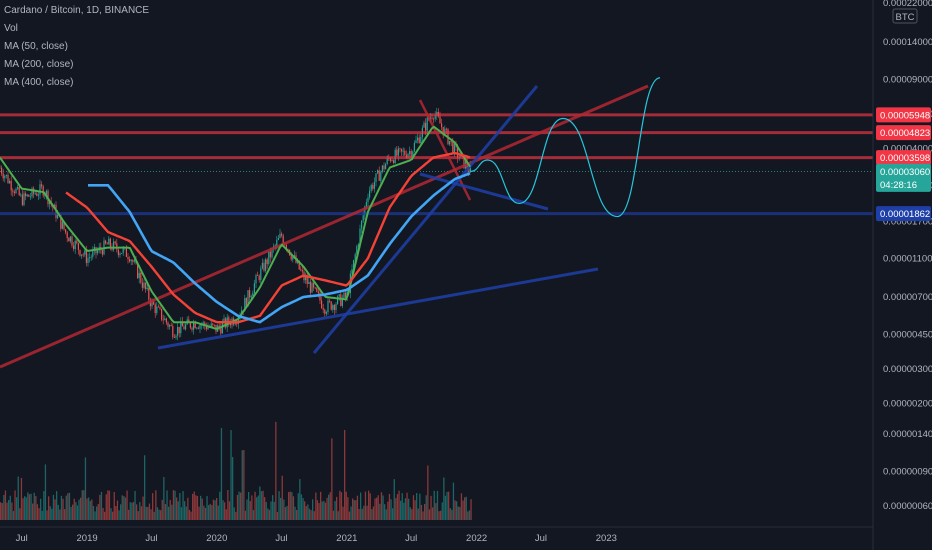  I want to click on price-tag-label: 0.00001862, so click(905, 214).